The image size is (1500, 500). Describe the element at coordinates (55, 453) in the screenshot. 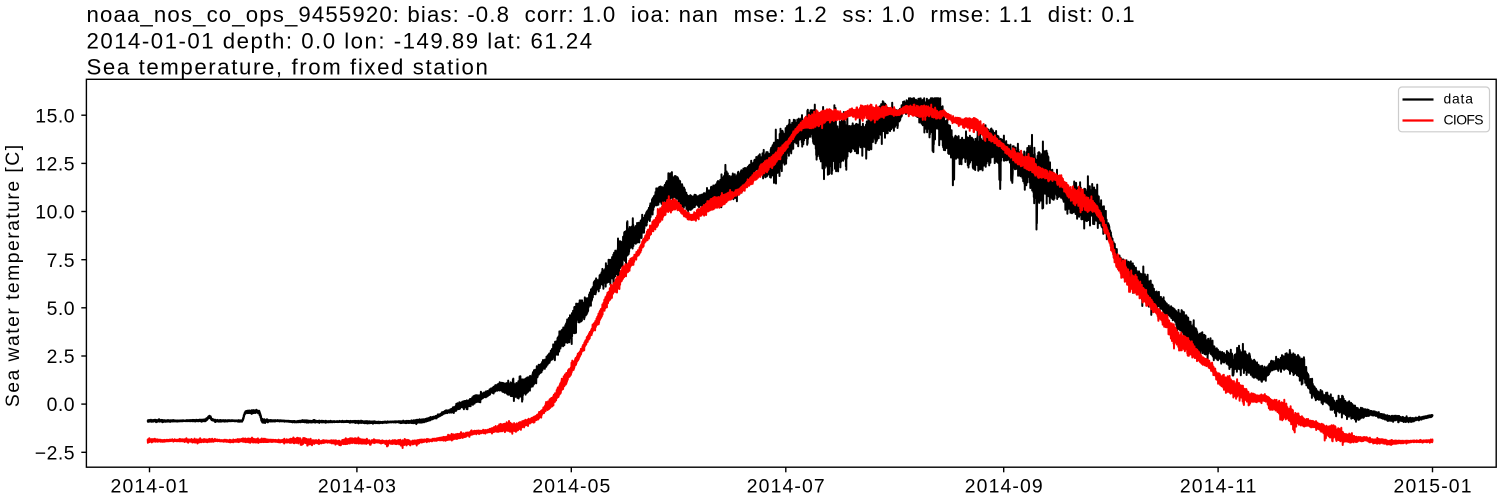

I see `svg-text: −2.5` at that location.